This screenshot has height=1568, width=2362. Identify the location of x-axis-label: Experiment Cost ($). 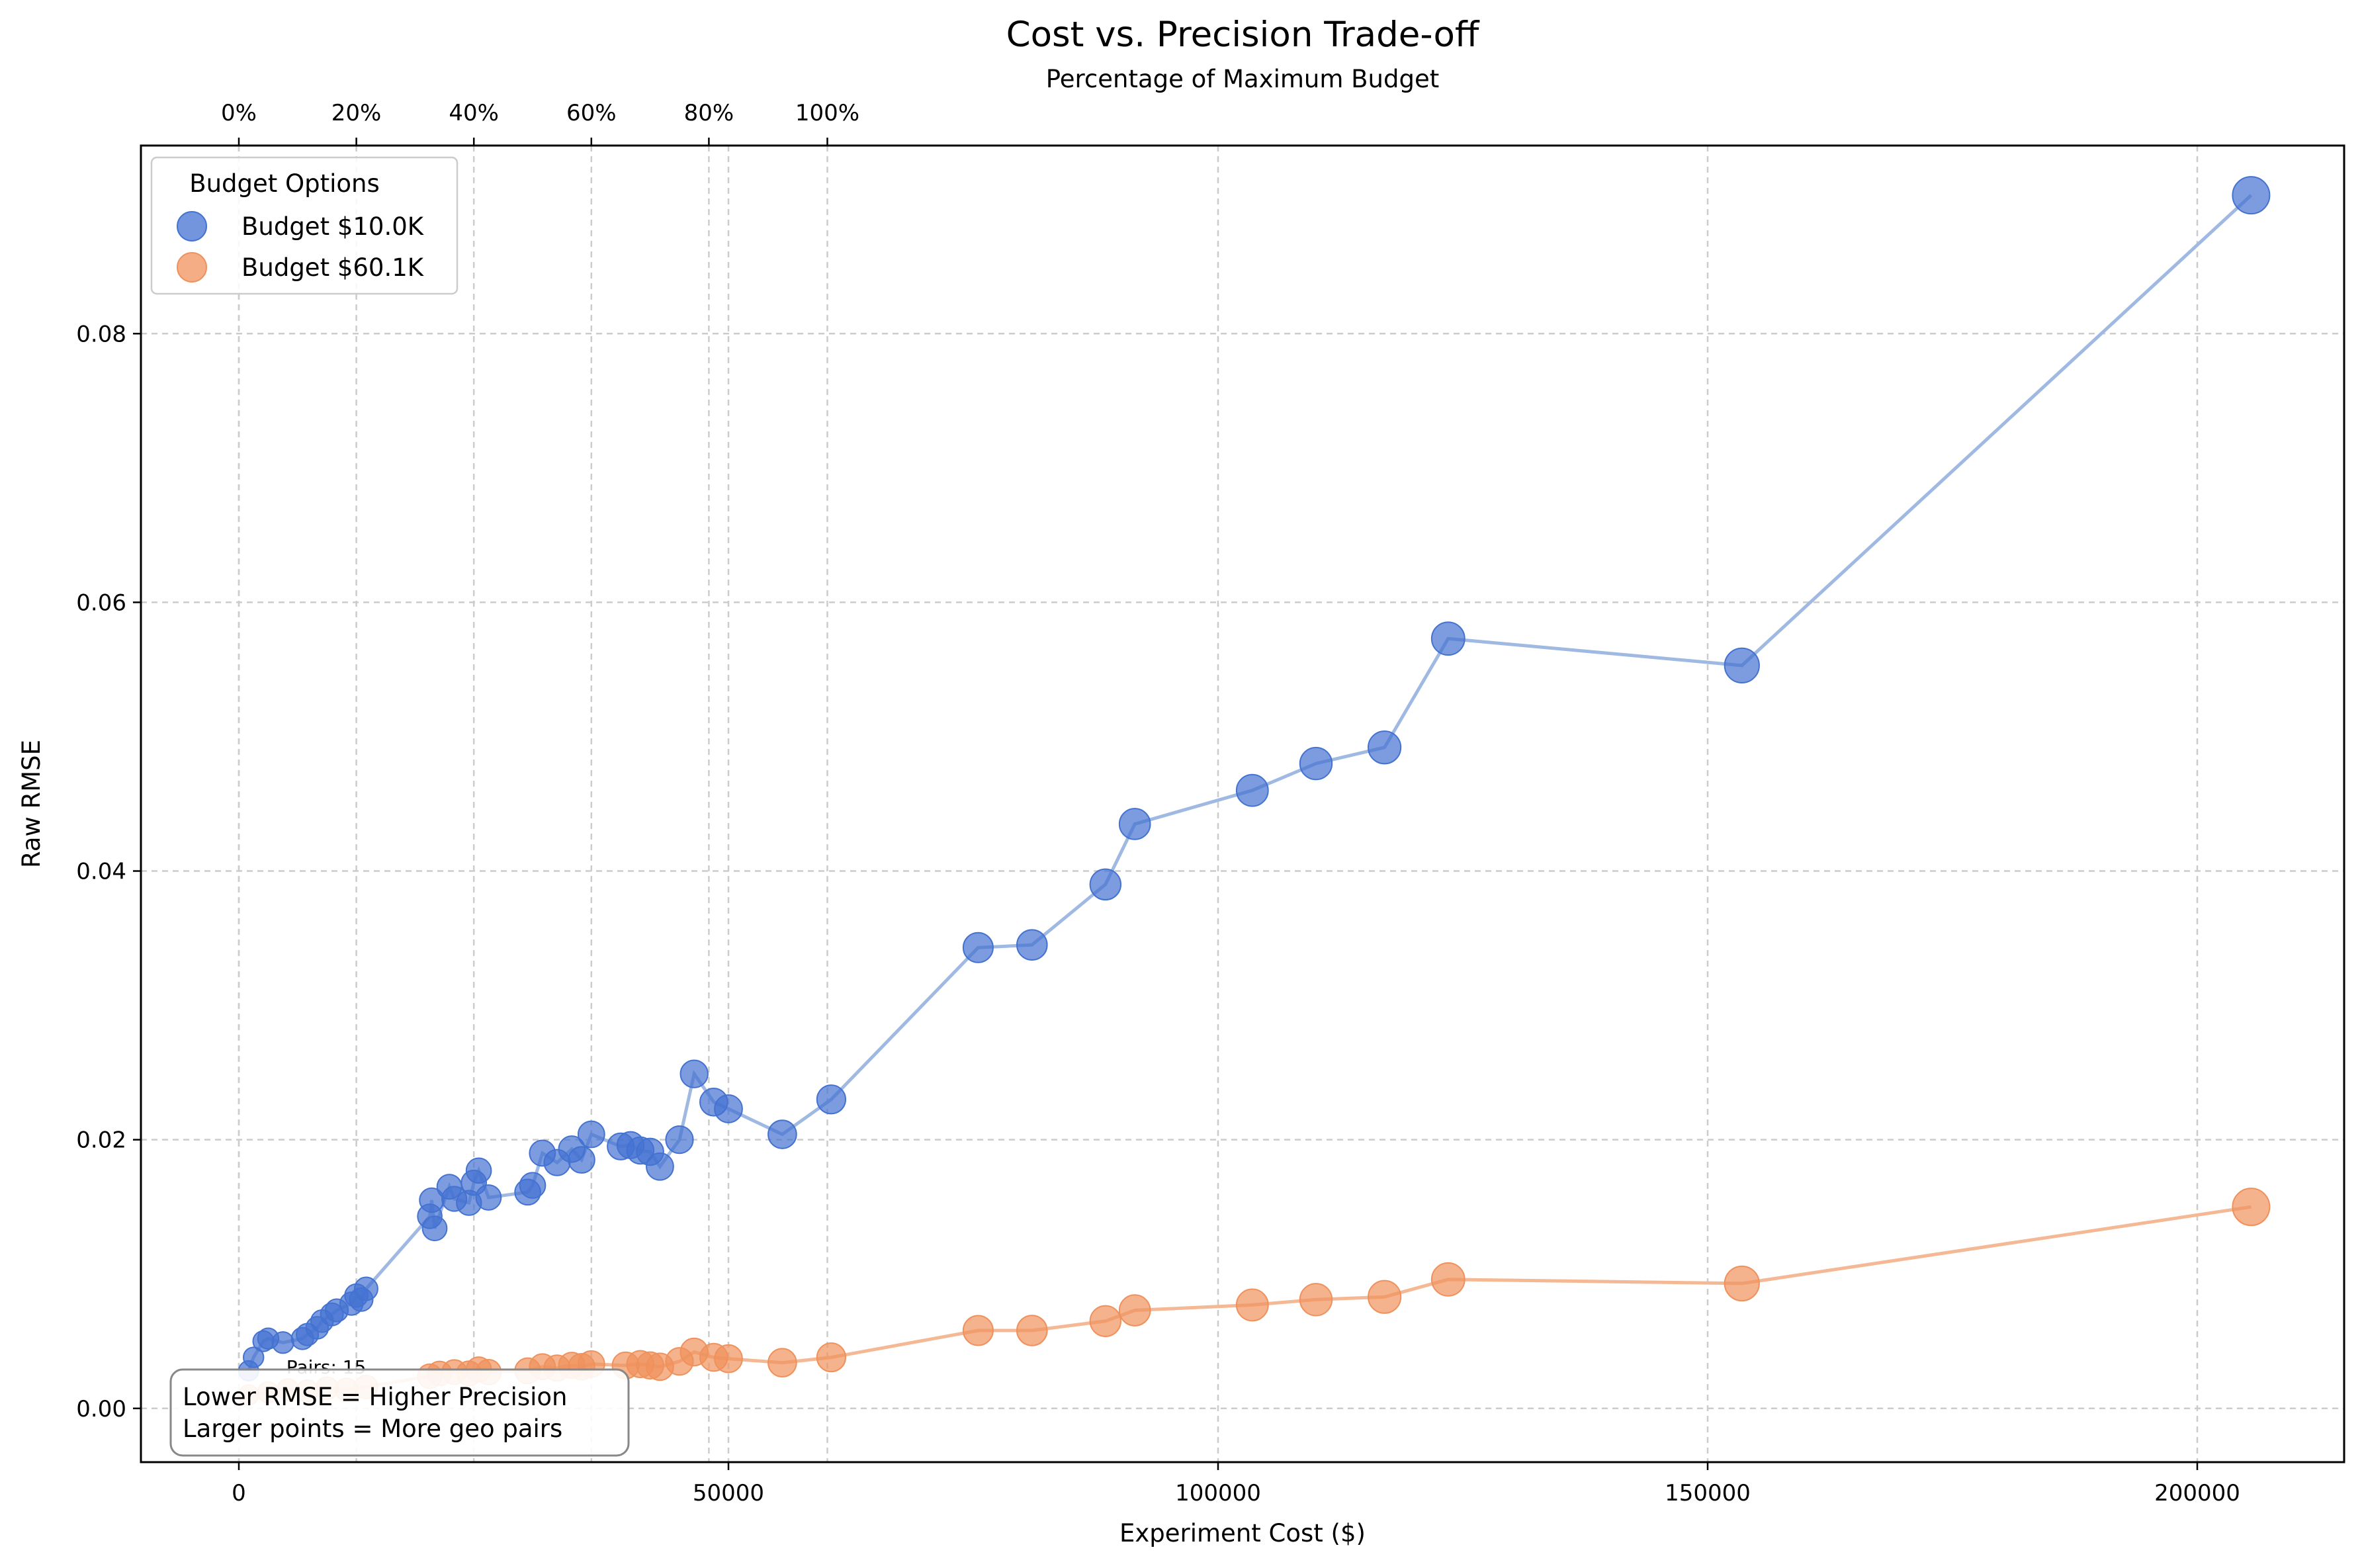
(1242, 1533).